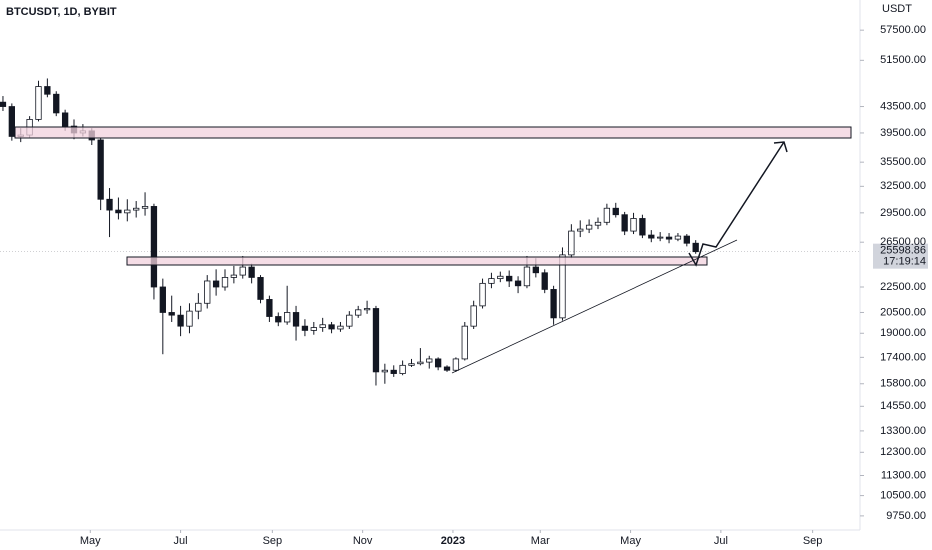 The width and height of the screenshot is (932, 550). What do you see at coordinates (433, 132) in the screenshot?
I see `zone-upper` at bounding box center [433, 132].